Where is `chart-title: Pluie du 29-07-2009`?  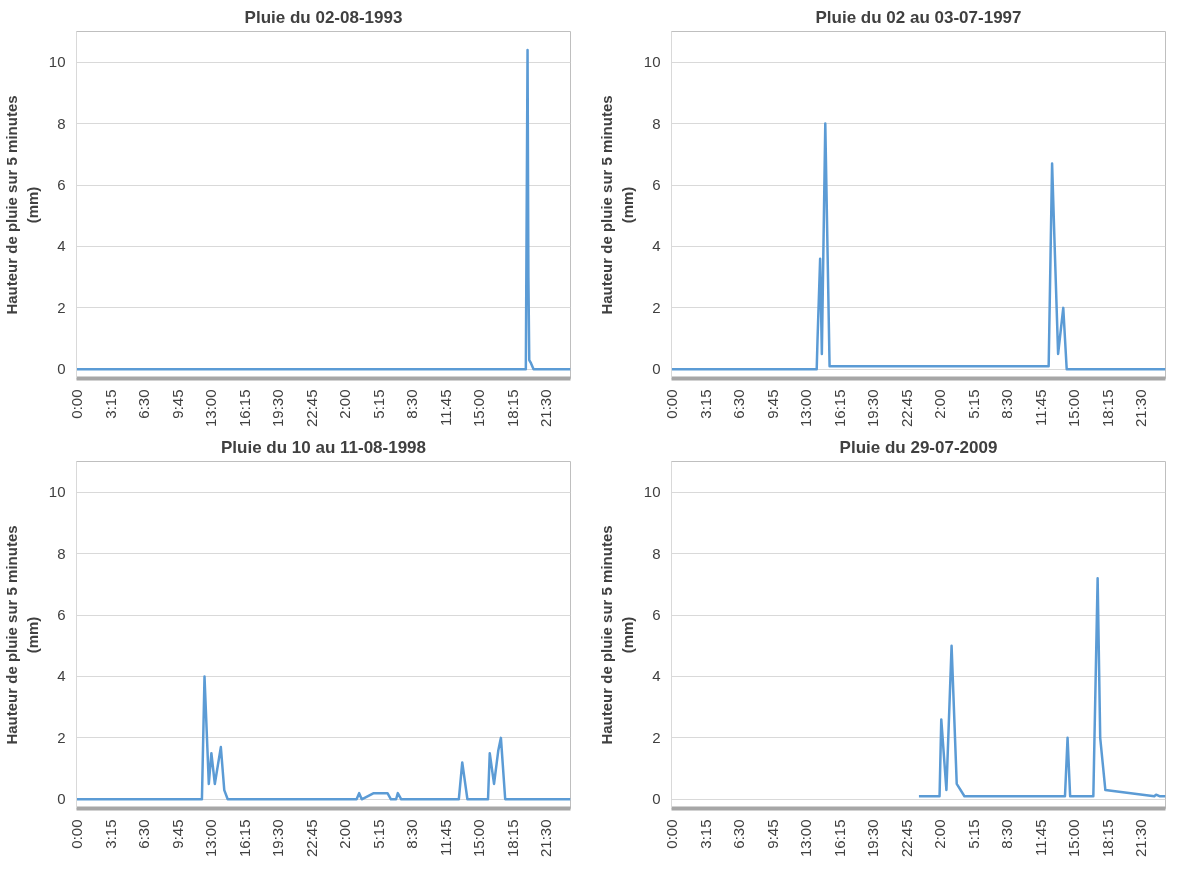
chart-title: Pluie du 29-07-2009 is located at coordinates (918, 447).